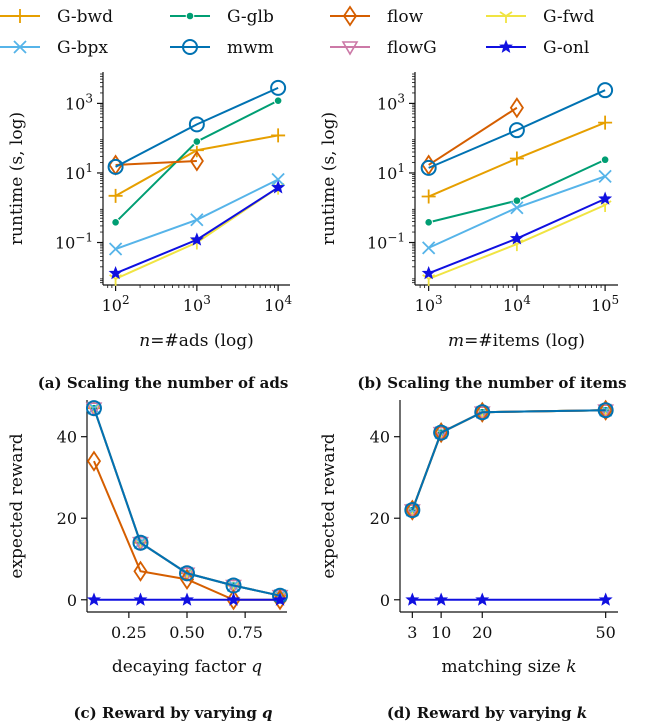 The image size is (654, 727). Describe the element at coordinates (187, 632) in the screenshot. I see `x-tick-label: 0.50` at that location.